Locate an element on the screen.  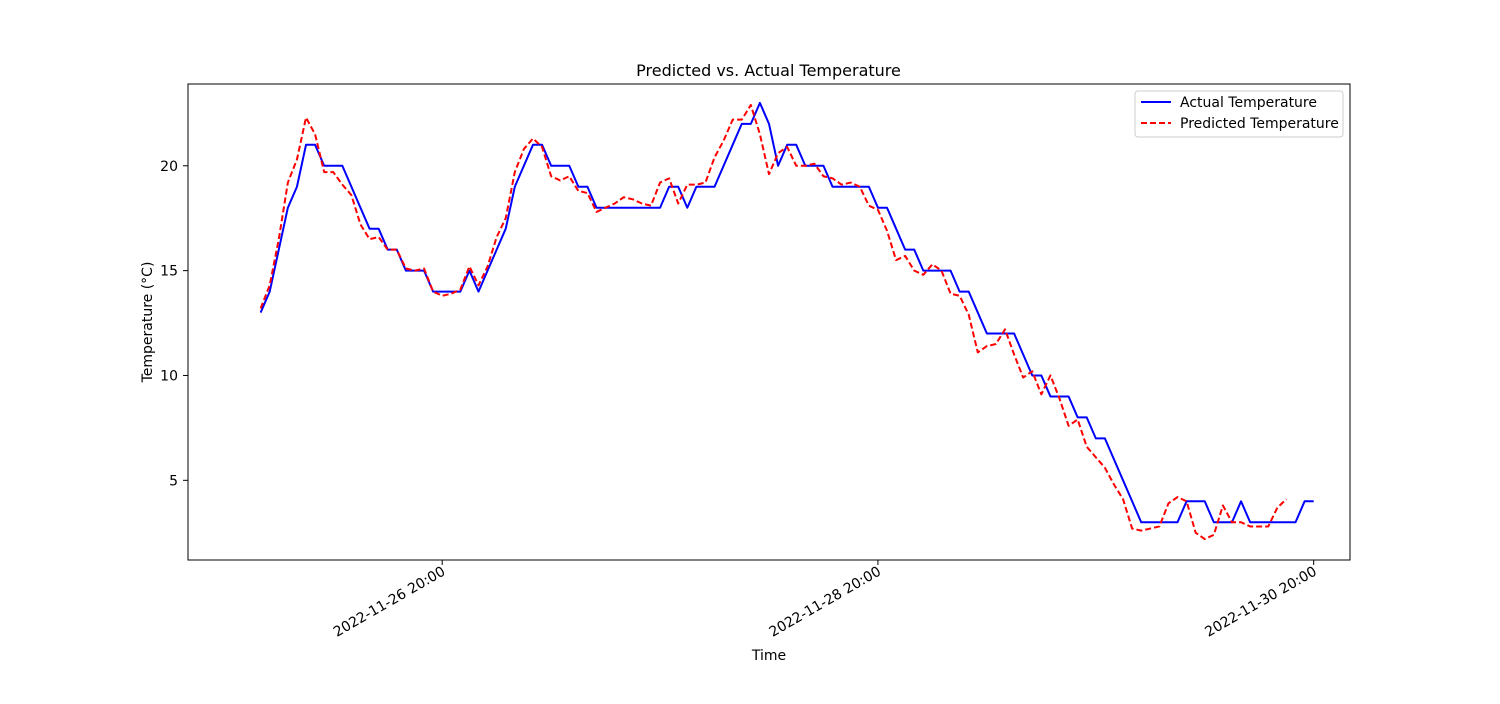
legend: Actual Temperature Predicted Temperature is located at coordinates (1239, 114).